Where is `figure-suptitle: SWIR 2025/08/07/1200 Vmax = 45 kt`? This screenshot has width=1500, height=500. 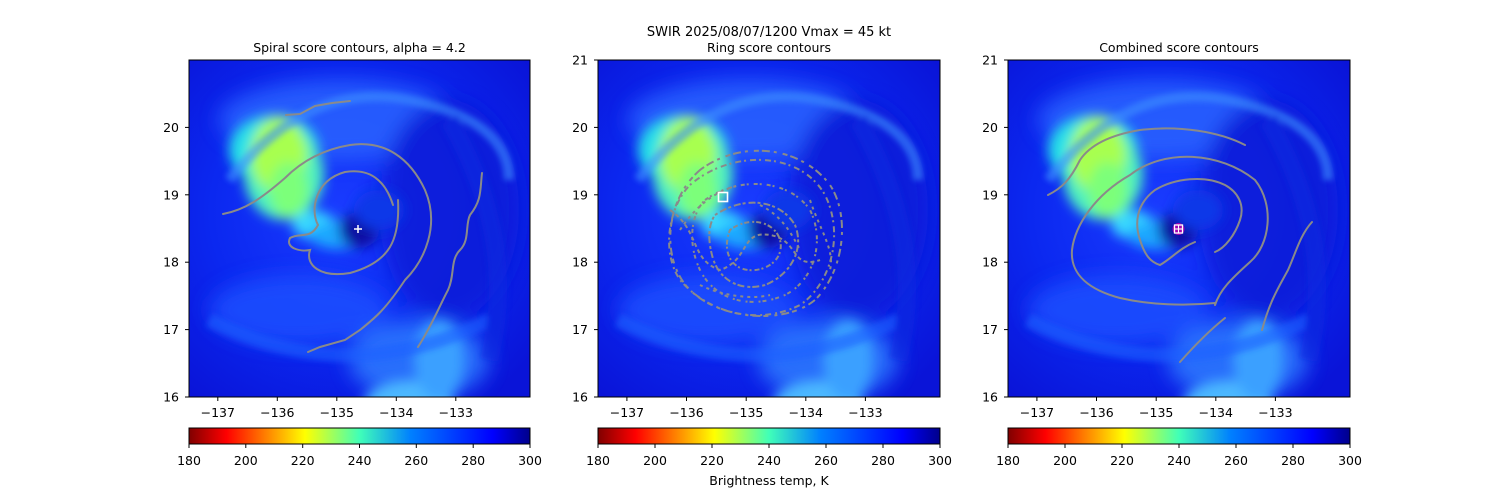
figure-suptitle: SWIR 2025/08/07/1200 Vmax = 45 kt is located at coordinates (769, 32).